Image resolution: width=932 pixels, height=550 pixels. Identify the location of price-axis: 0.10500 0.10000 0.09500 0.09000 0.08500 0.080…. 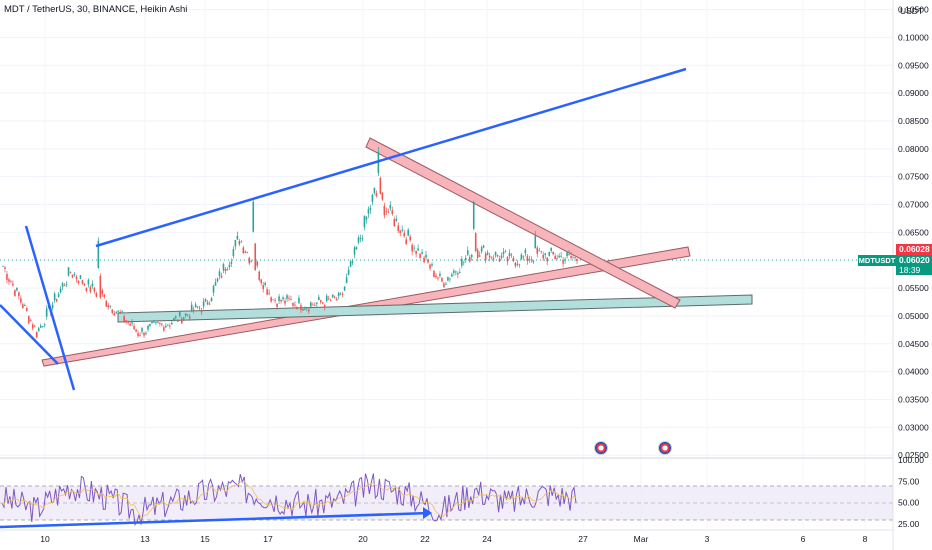
(913, 233).